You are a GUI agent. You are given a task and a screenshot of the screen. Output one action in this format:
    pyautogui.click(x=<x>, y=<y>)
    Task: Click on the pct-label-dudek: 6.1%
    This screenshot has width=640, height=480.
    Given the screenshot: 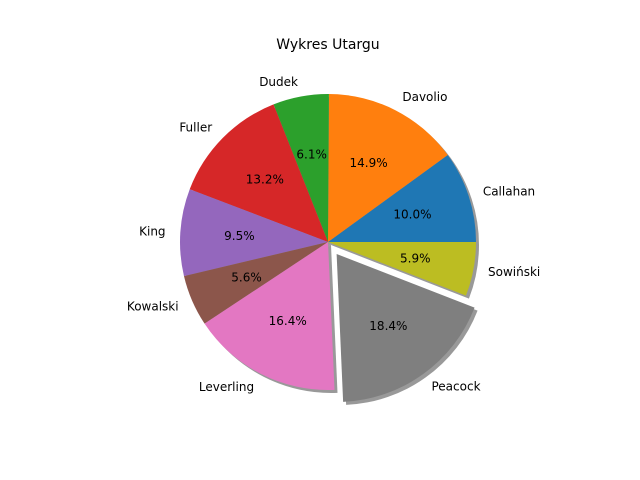 What is the action you would take?
    pyautogui.click(x=311, y=155)
    